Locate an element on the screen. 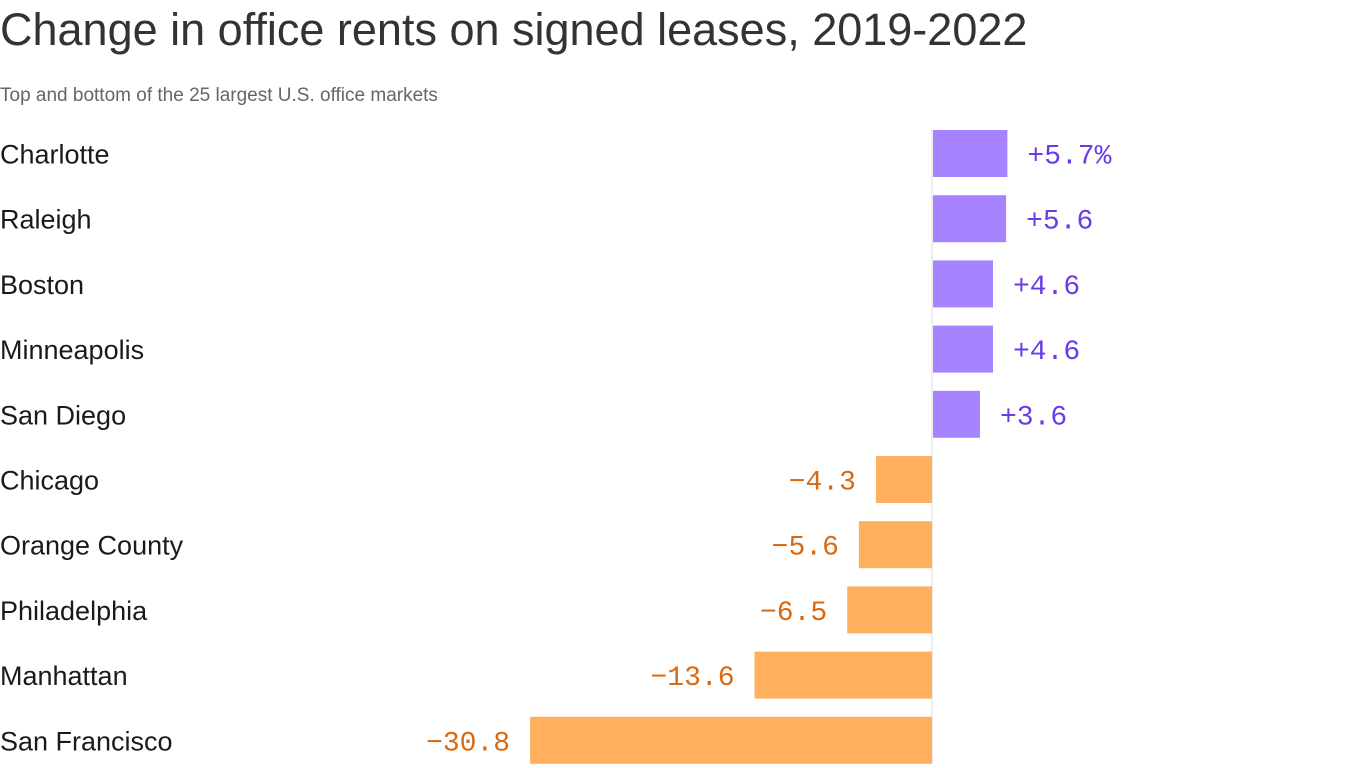  category-label: Minneapolis is located at coordinates (72, 350).